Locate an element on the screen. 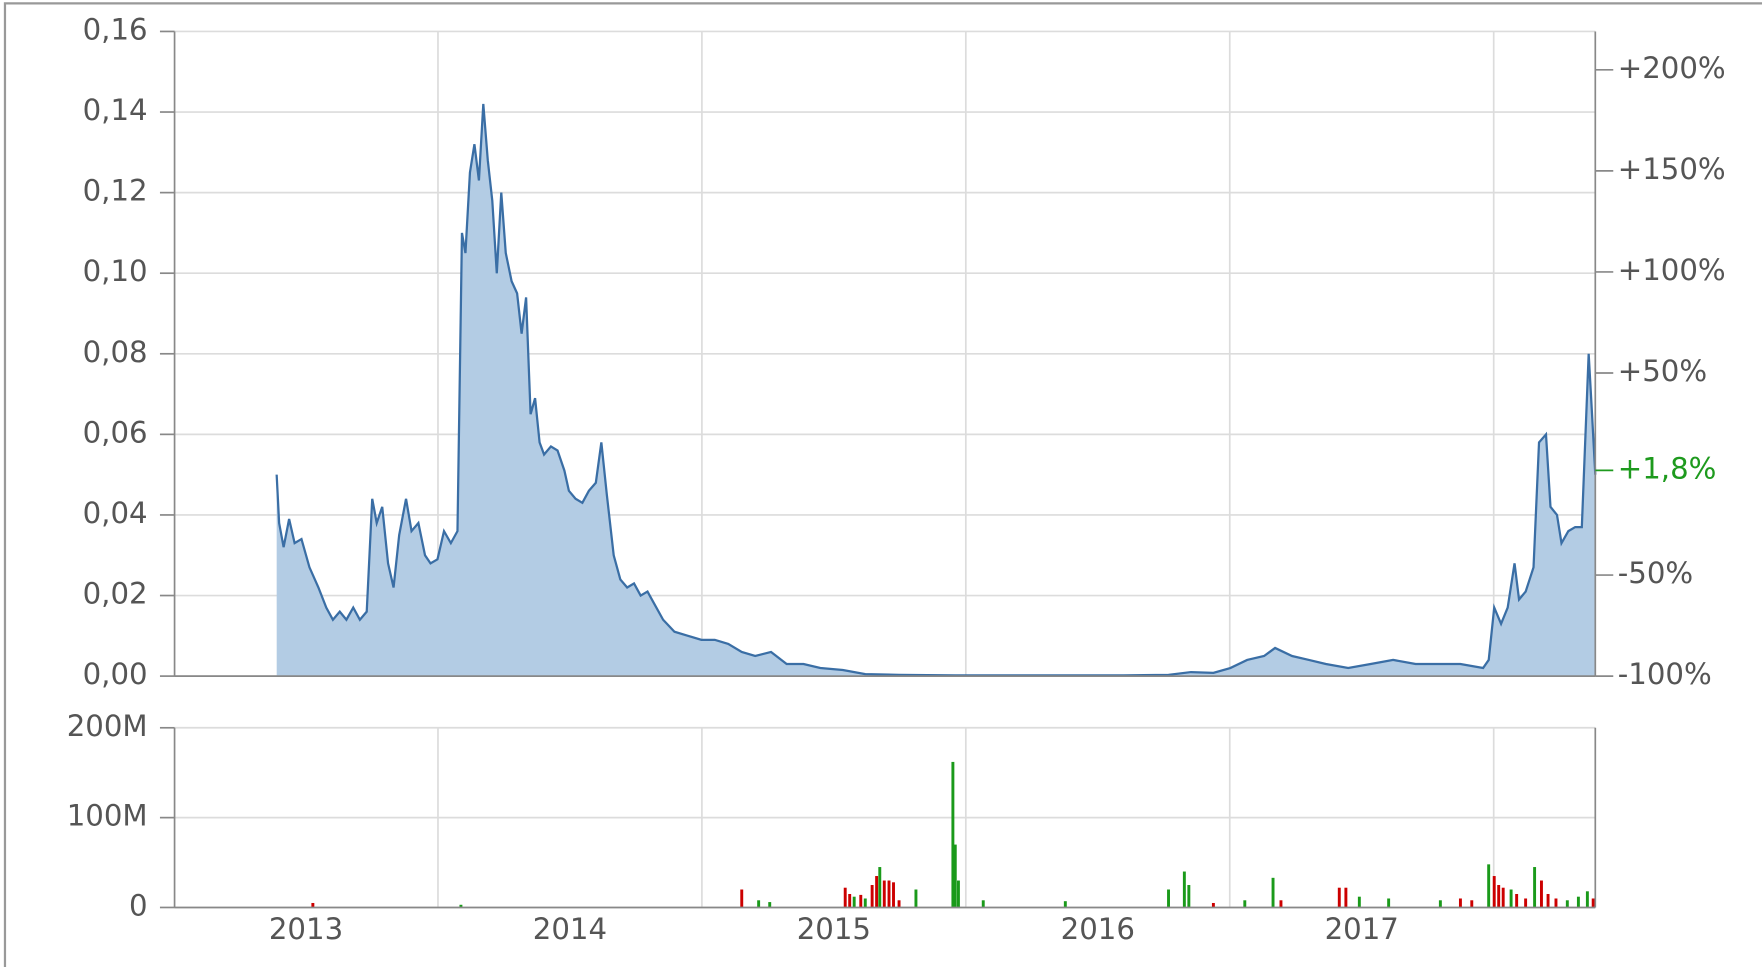 The height and width of the screenshot is (967, 1762). y2-tick-label: +150% is located at coordinates (1672, 169).